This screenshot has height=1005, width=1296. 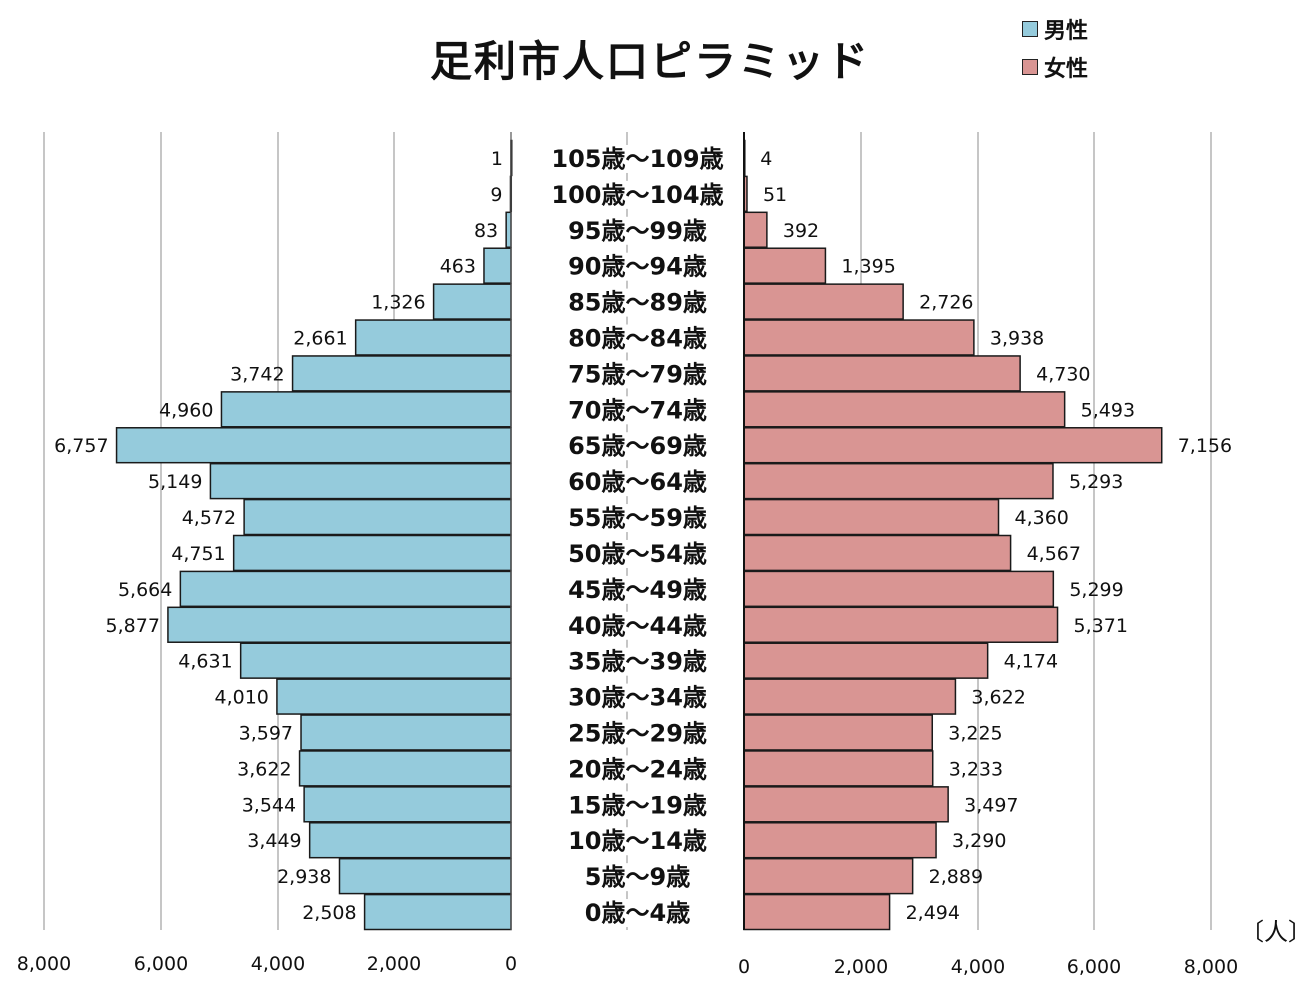 I want to click on data-label-male: 5,664, so click(x=145, y=590).